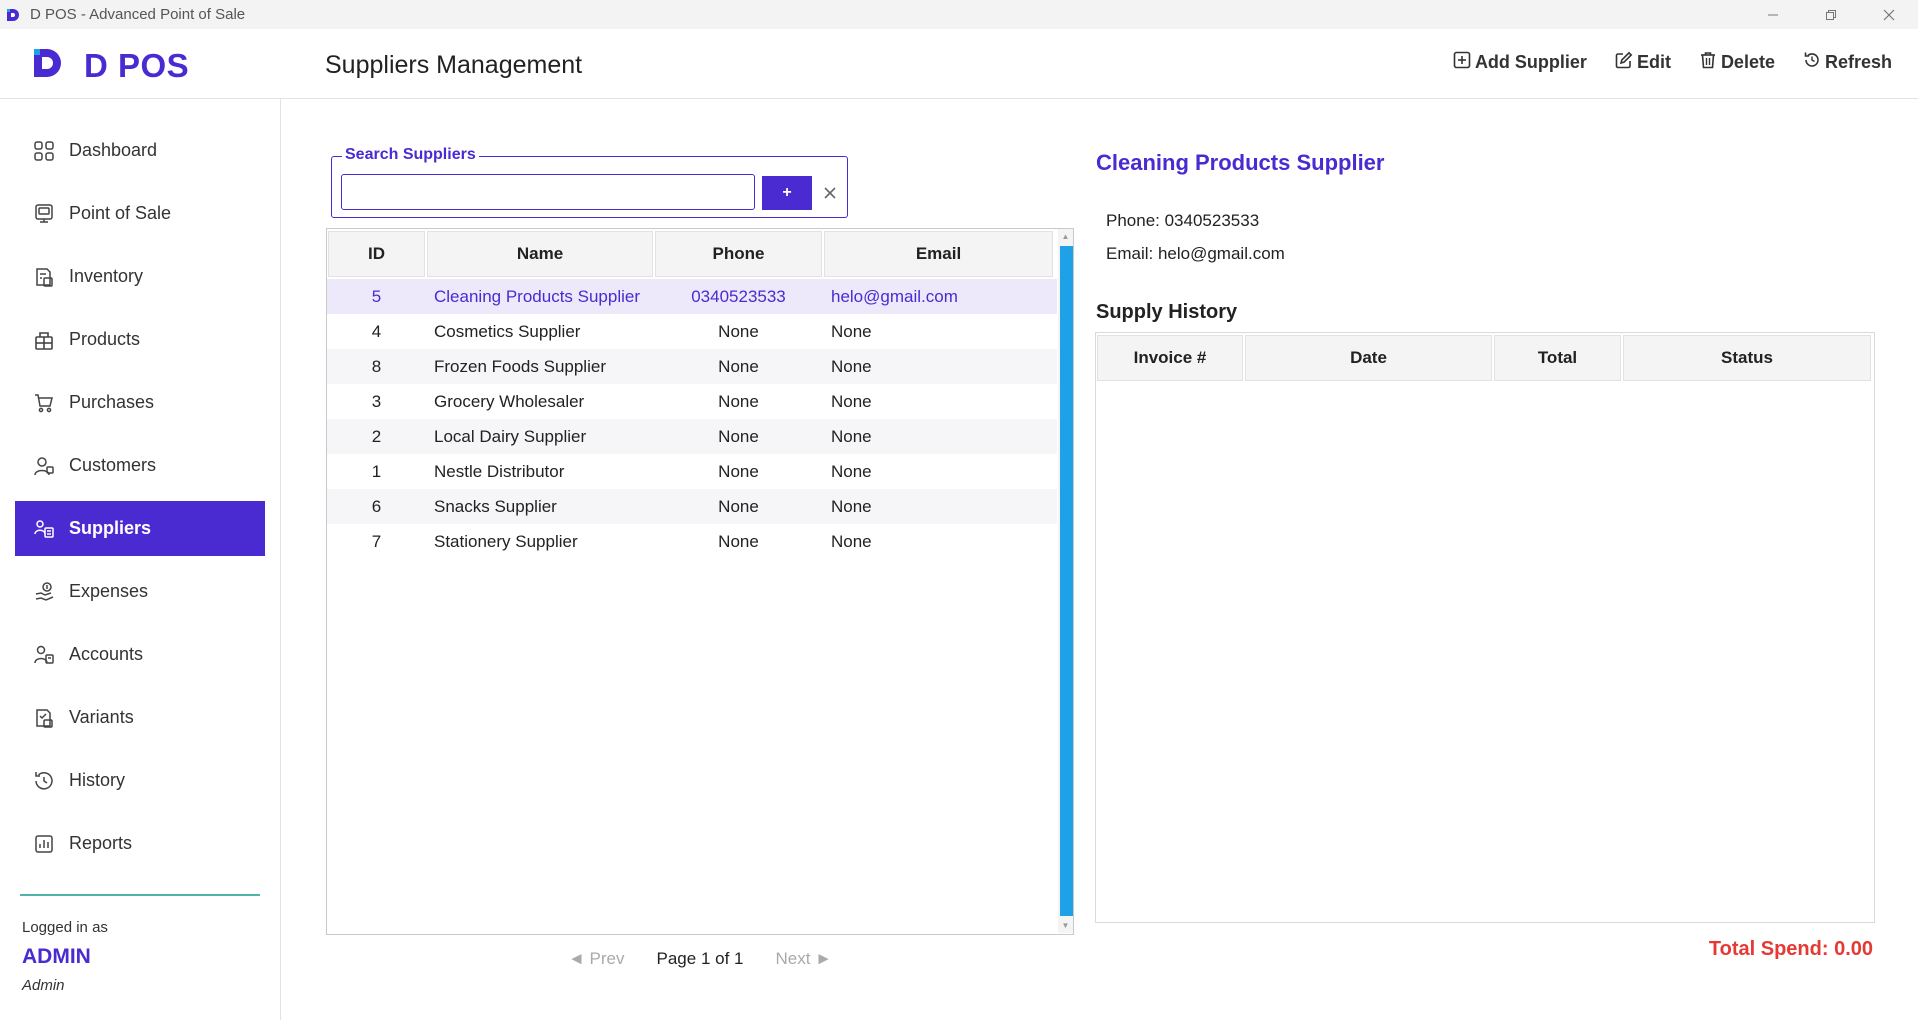 This screenshot has width=1918, height=1020. What do you see at coordinates (376, 331) in the screenshot?
I see `cell-id: 4` at bounding box center [376, 331].